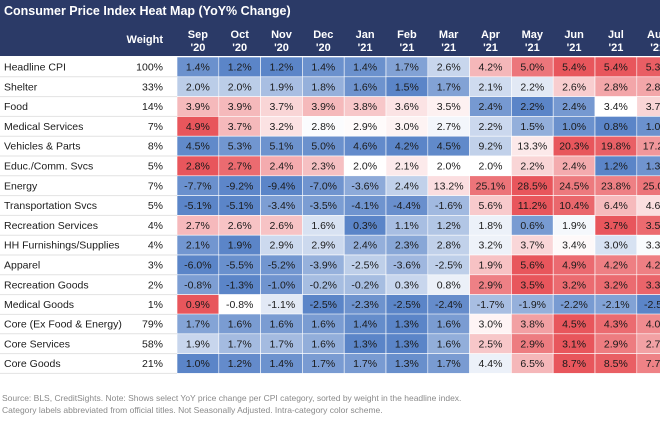 This screenshot has width=660, height=422. What do you see at coordinates (574, 325) in the screenshot?
I see `cell-value-label: 4.5%` at bounding box center [574, 325].